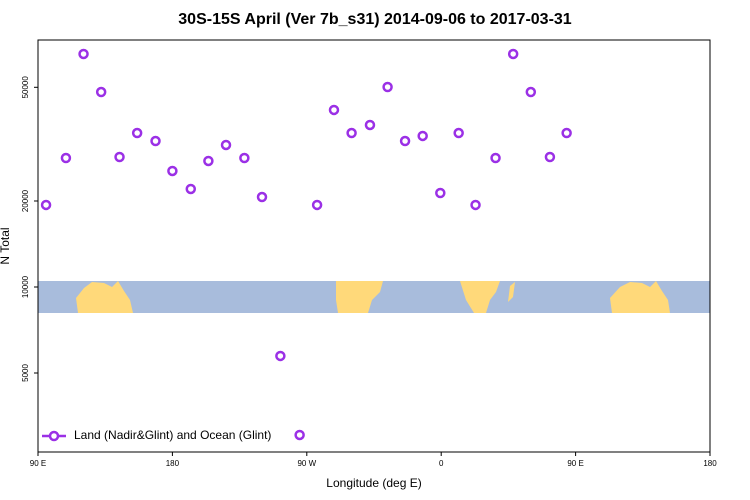 The width and height of the screenshot is (750, 500). Describe the element at coordinates (306, 463) in the screenshot. I see `x-tick-label: 90 W` at that location.